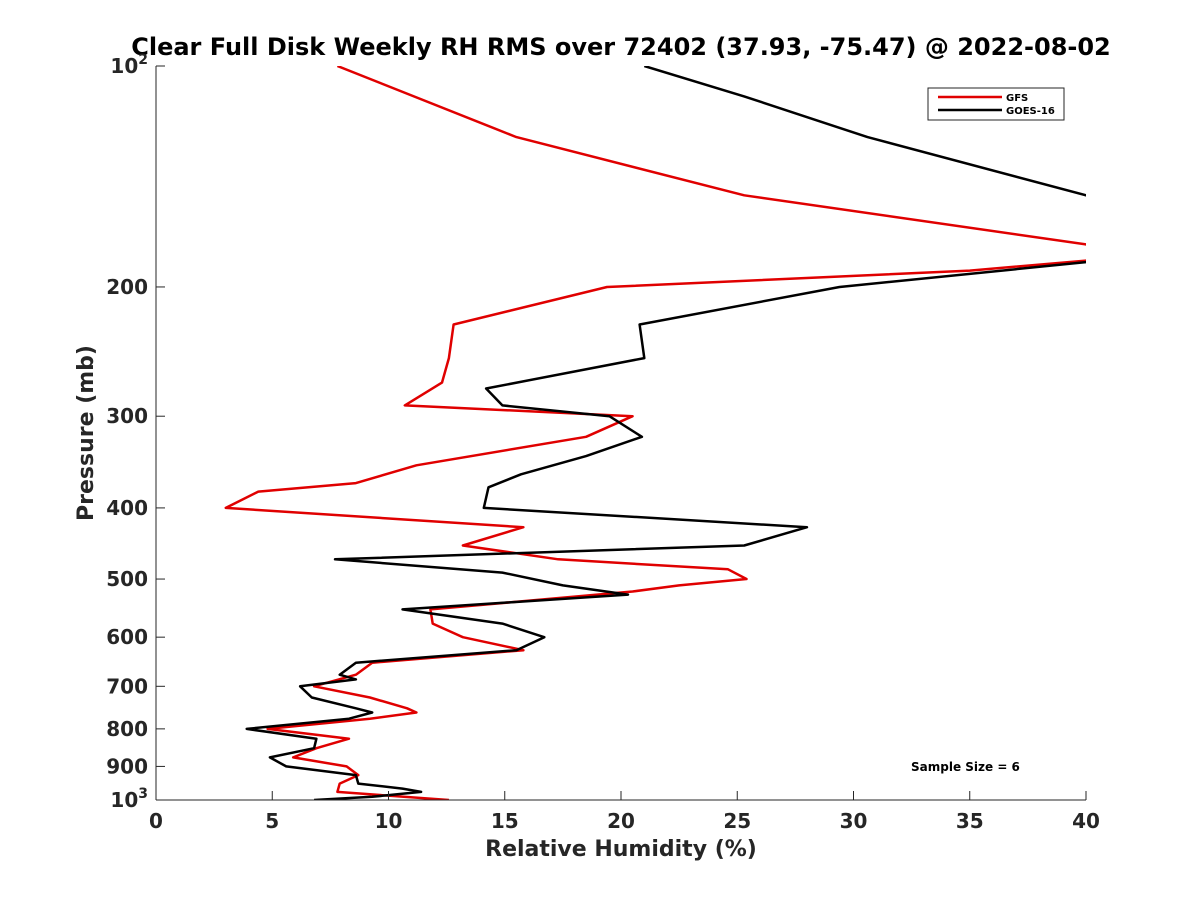 Image resolution: width=1200 pixels, height=900 pixels. I want to click on y-tick-label: 200, so click(127, 287).